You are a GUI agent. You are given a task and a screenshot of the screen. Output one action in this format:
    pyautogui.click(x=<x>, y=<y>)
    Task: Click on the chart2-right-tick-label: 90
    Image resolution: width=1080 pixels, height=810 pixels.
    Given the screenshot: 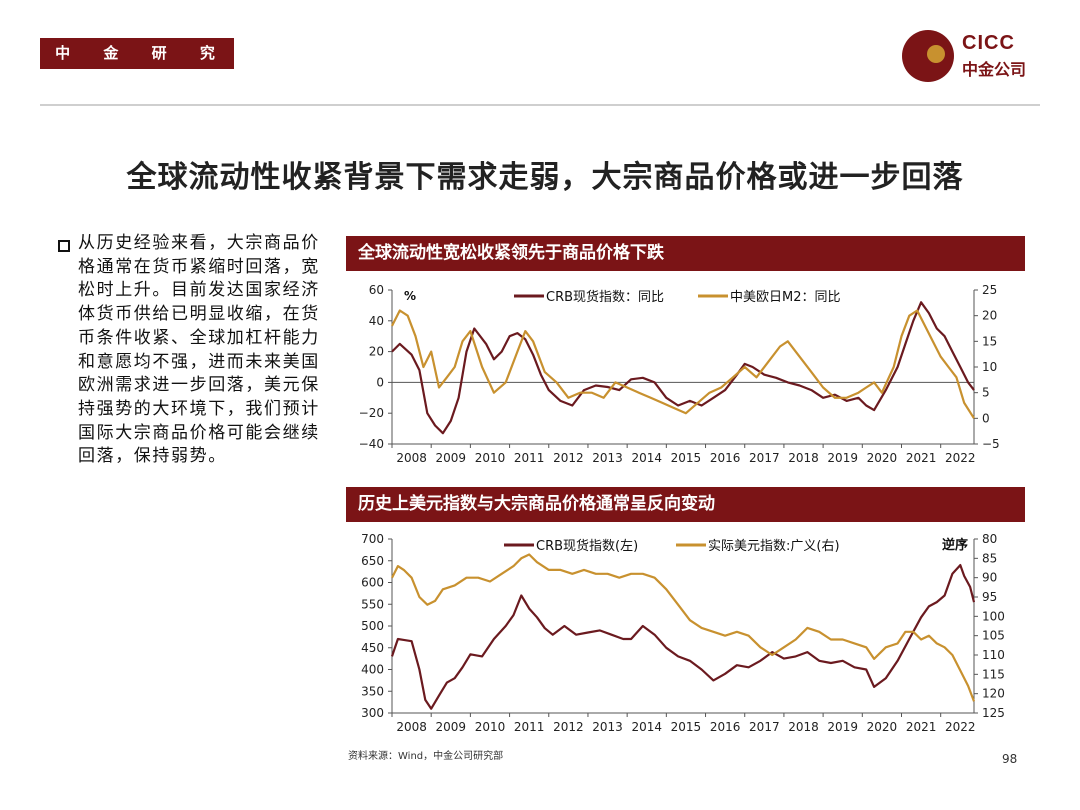 What is the action you would take?
    pyautogui.click(x=989, y=578)
    